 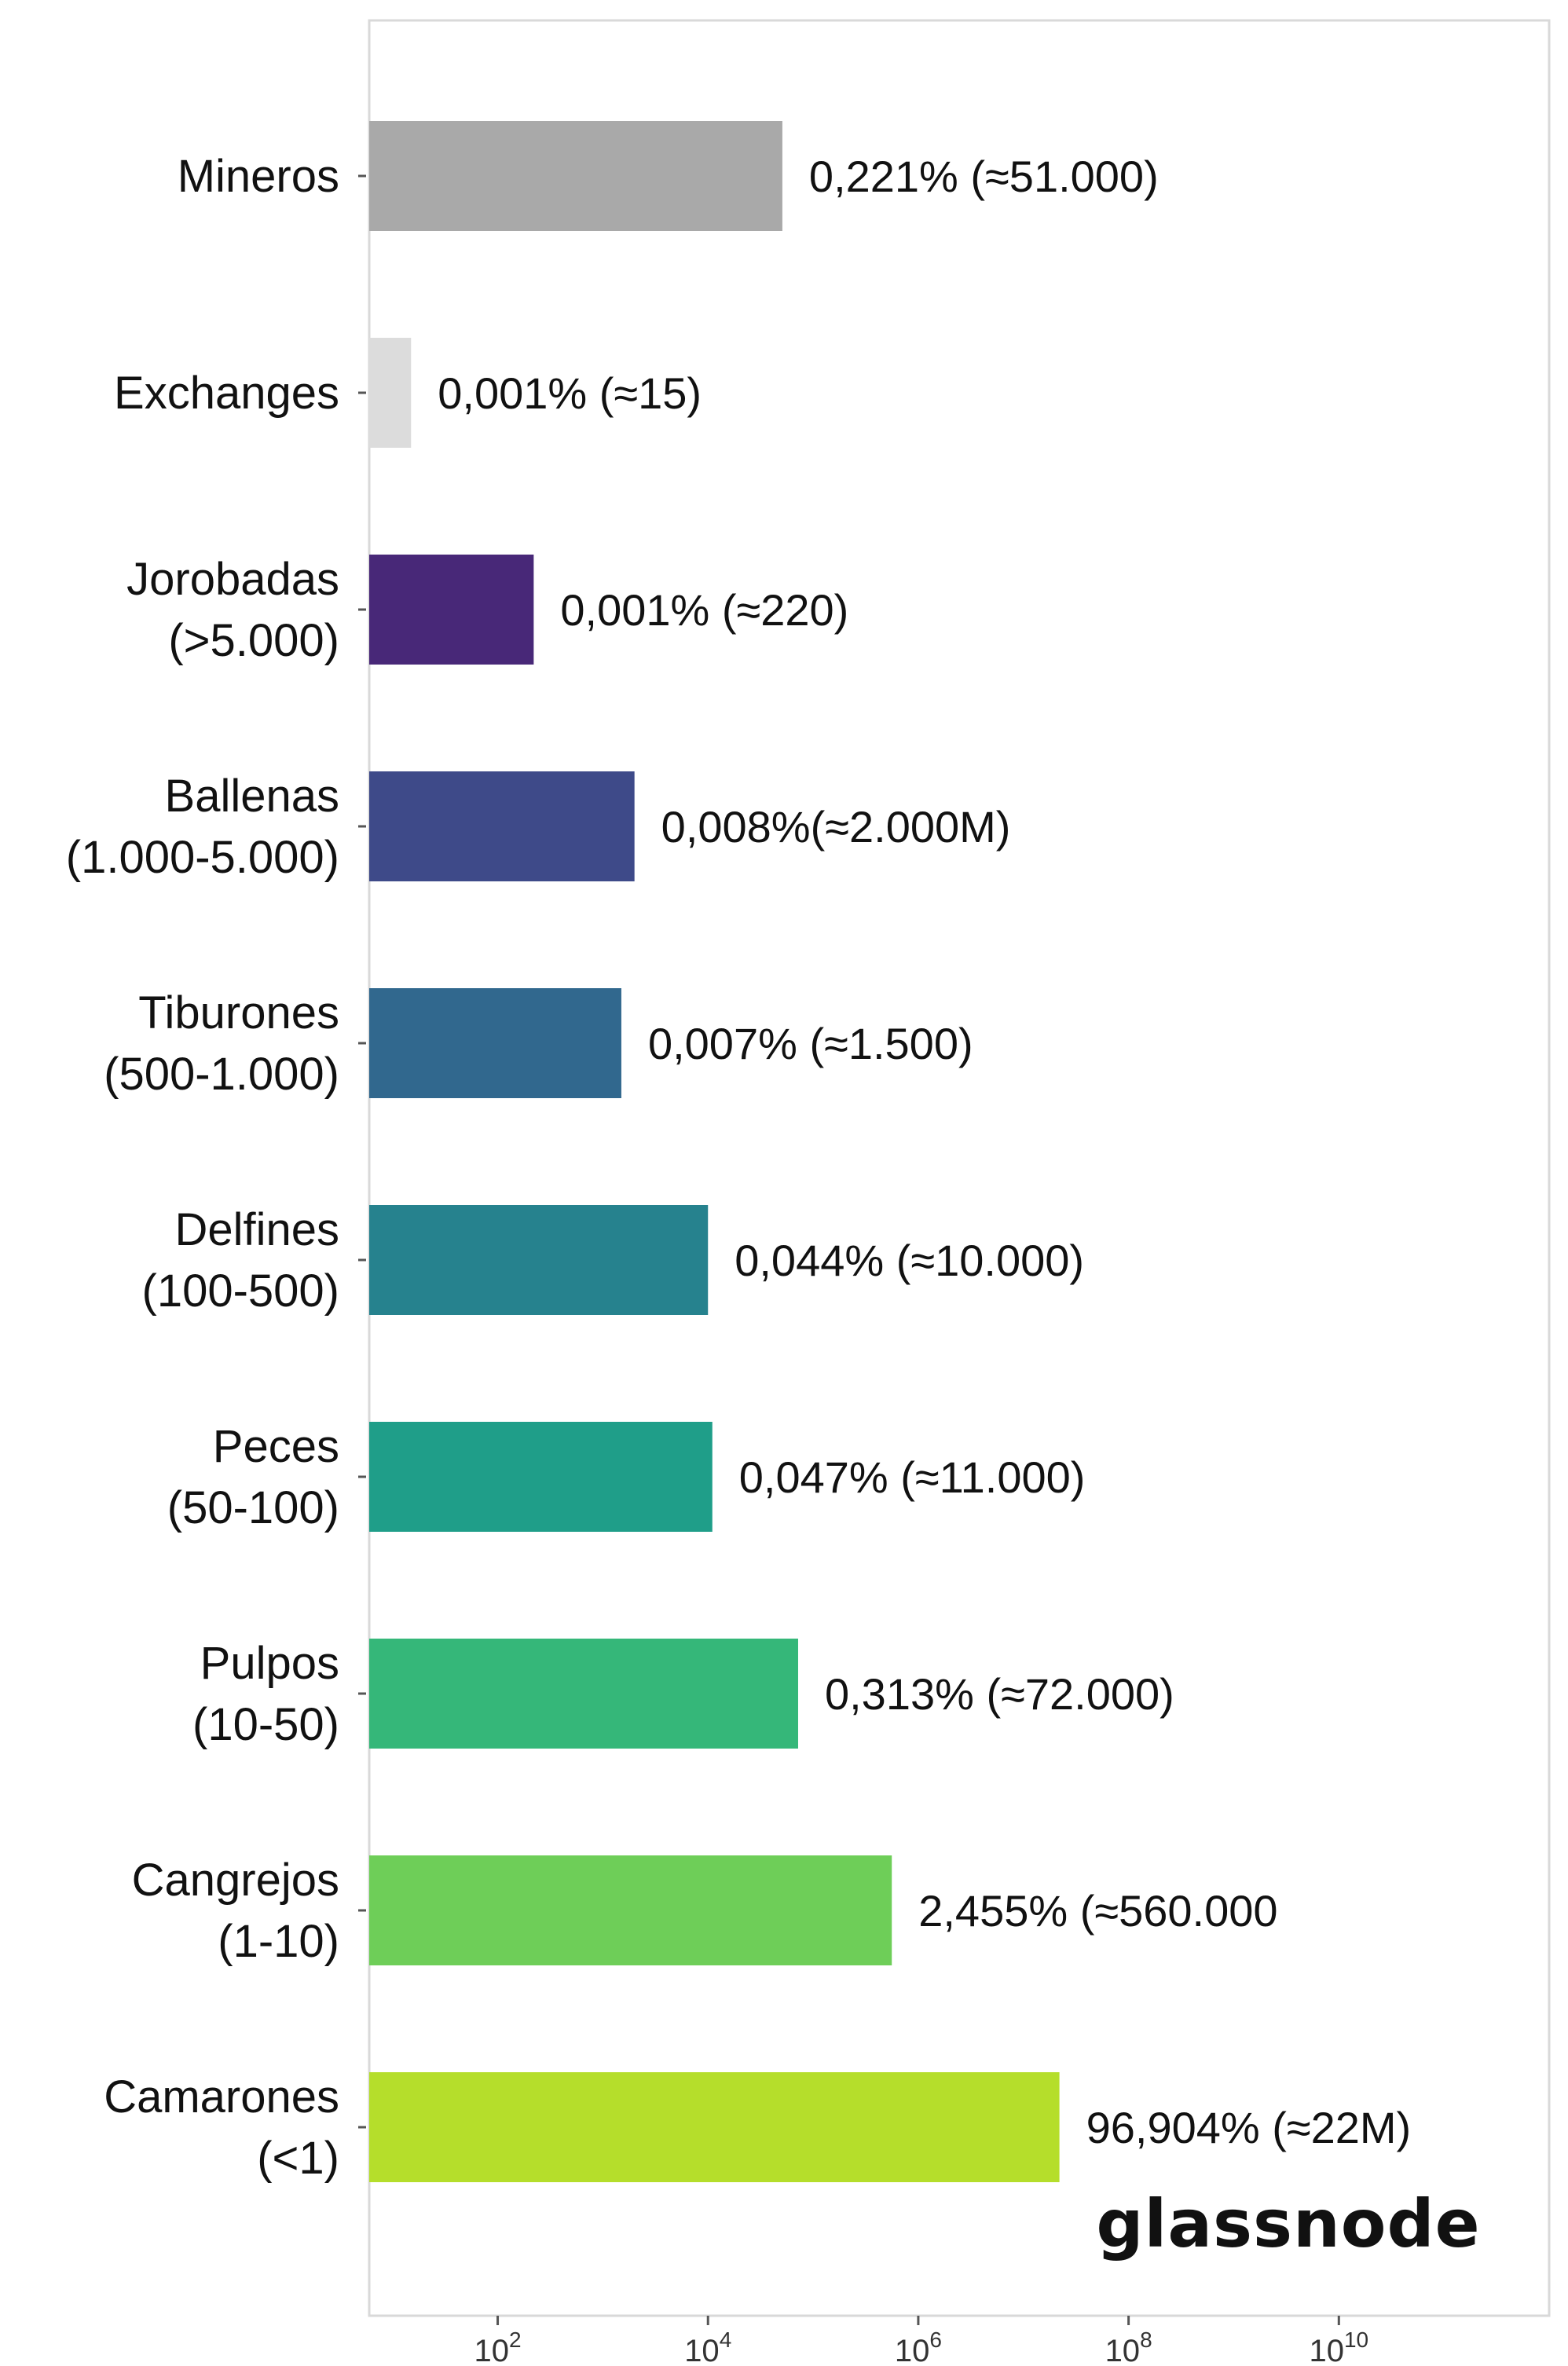 I want to click on bar-group: Peces (50-100) 0,047% (≈11.000), so click(x=627, y=1477).